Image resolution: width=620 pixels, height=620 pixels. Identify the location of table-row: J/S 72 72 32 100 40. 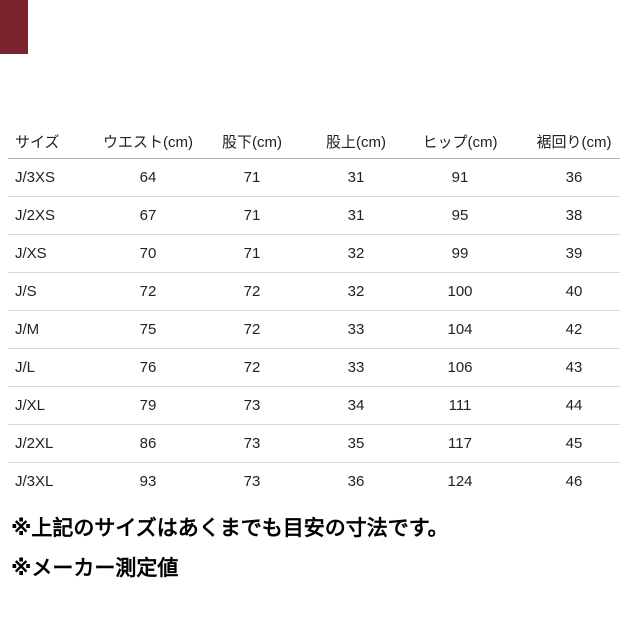
(314, 291).